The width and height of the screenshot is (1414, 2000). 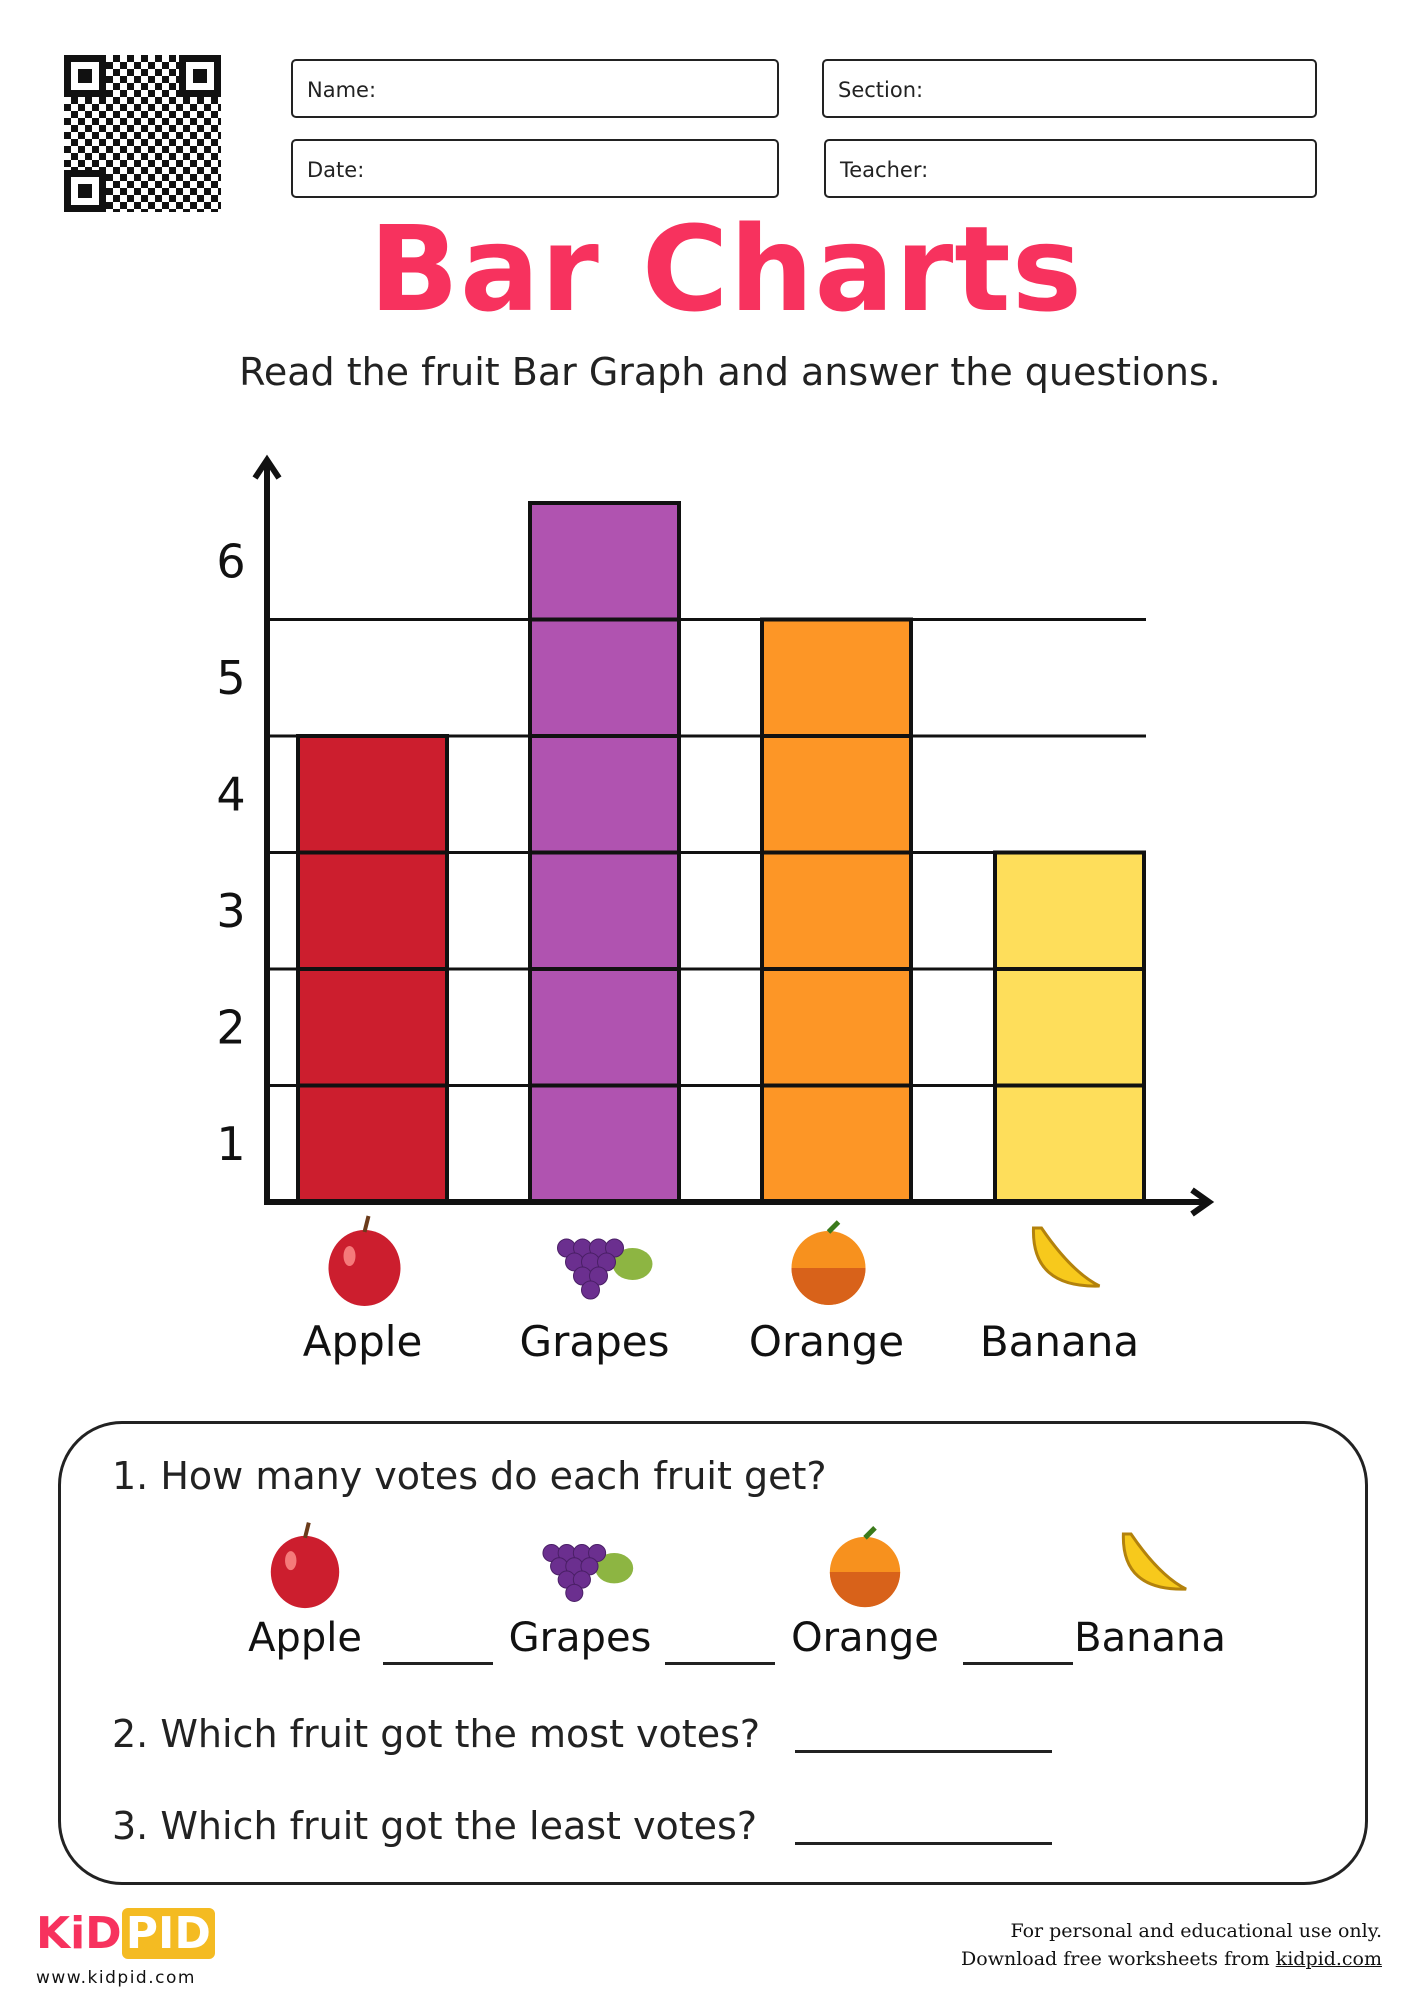 I want to click on download-note: Download free worksheets from kidpid.com, so click(x=1171, y=1959).